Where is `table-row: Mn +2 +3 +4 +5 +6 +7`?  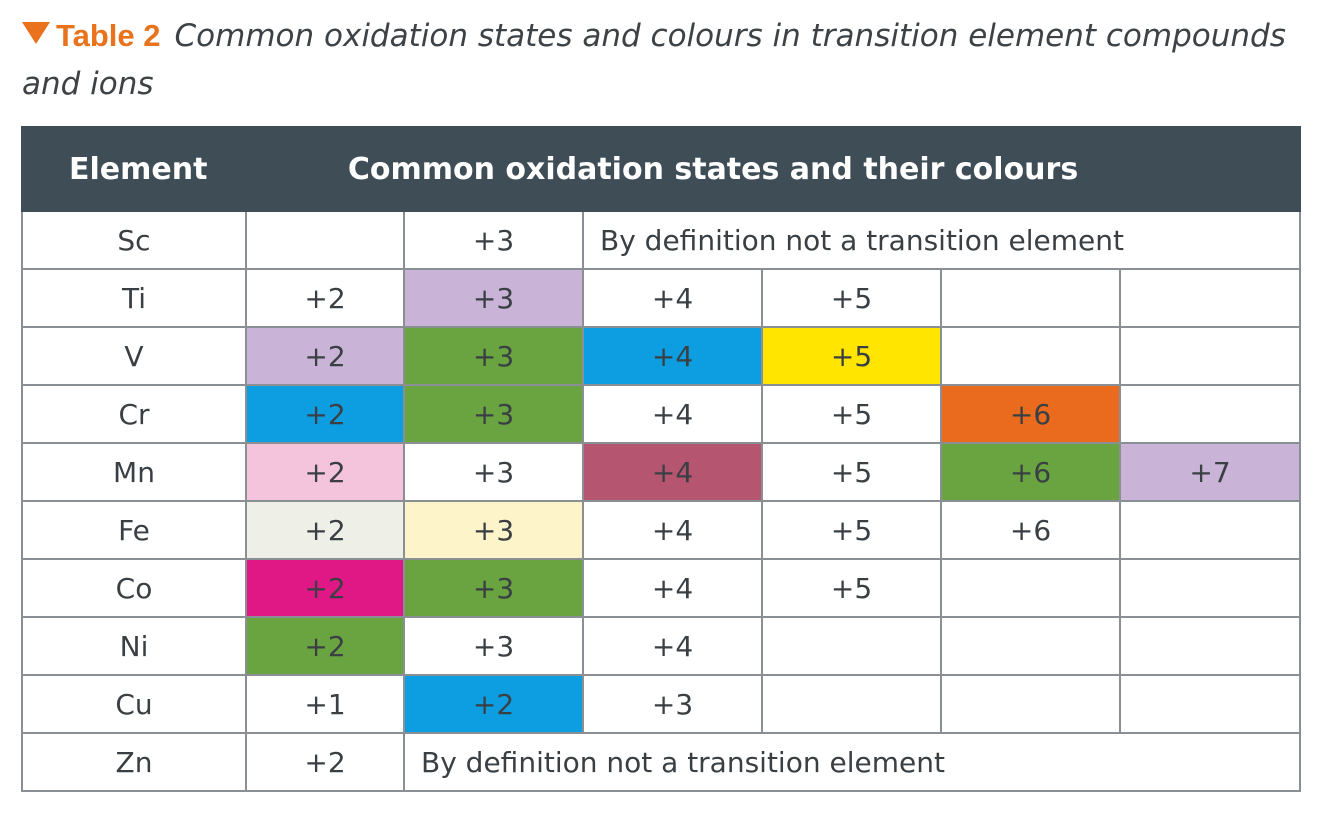 table-row: Mn +2 +3 +4 +5 +6 +7 is located at coordinates (661, 472).